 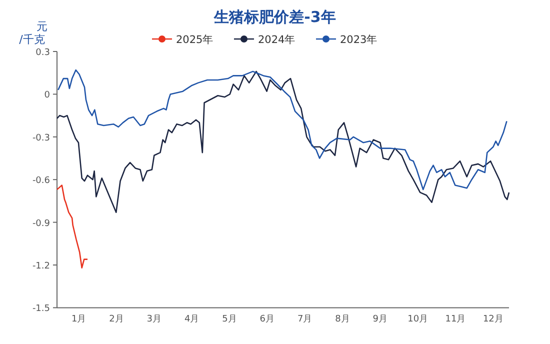 What do you see at coordinates (195, 40) in the screenshot?
I see `legend-label: 2025年` at bounding box center [195, 40].